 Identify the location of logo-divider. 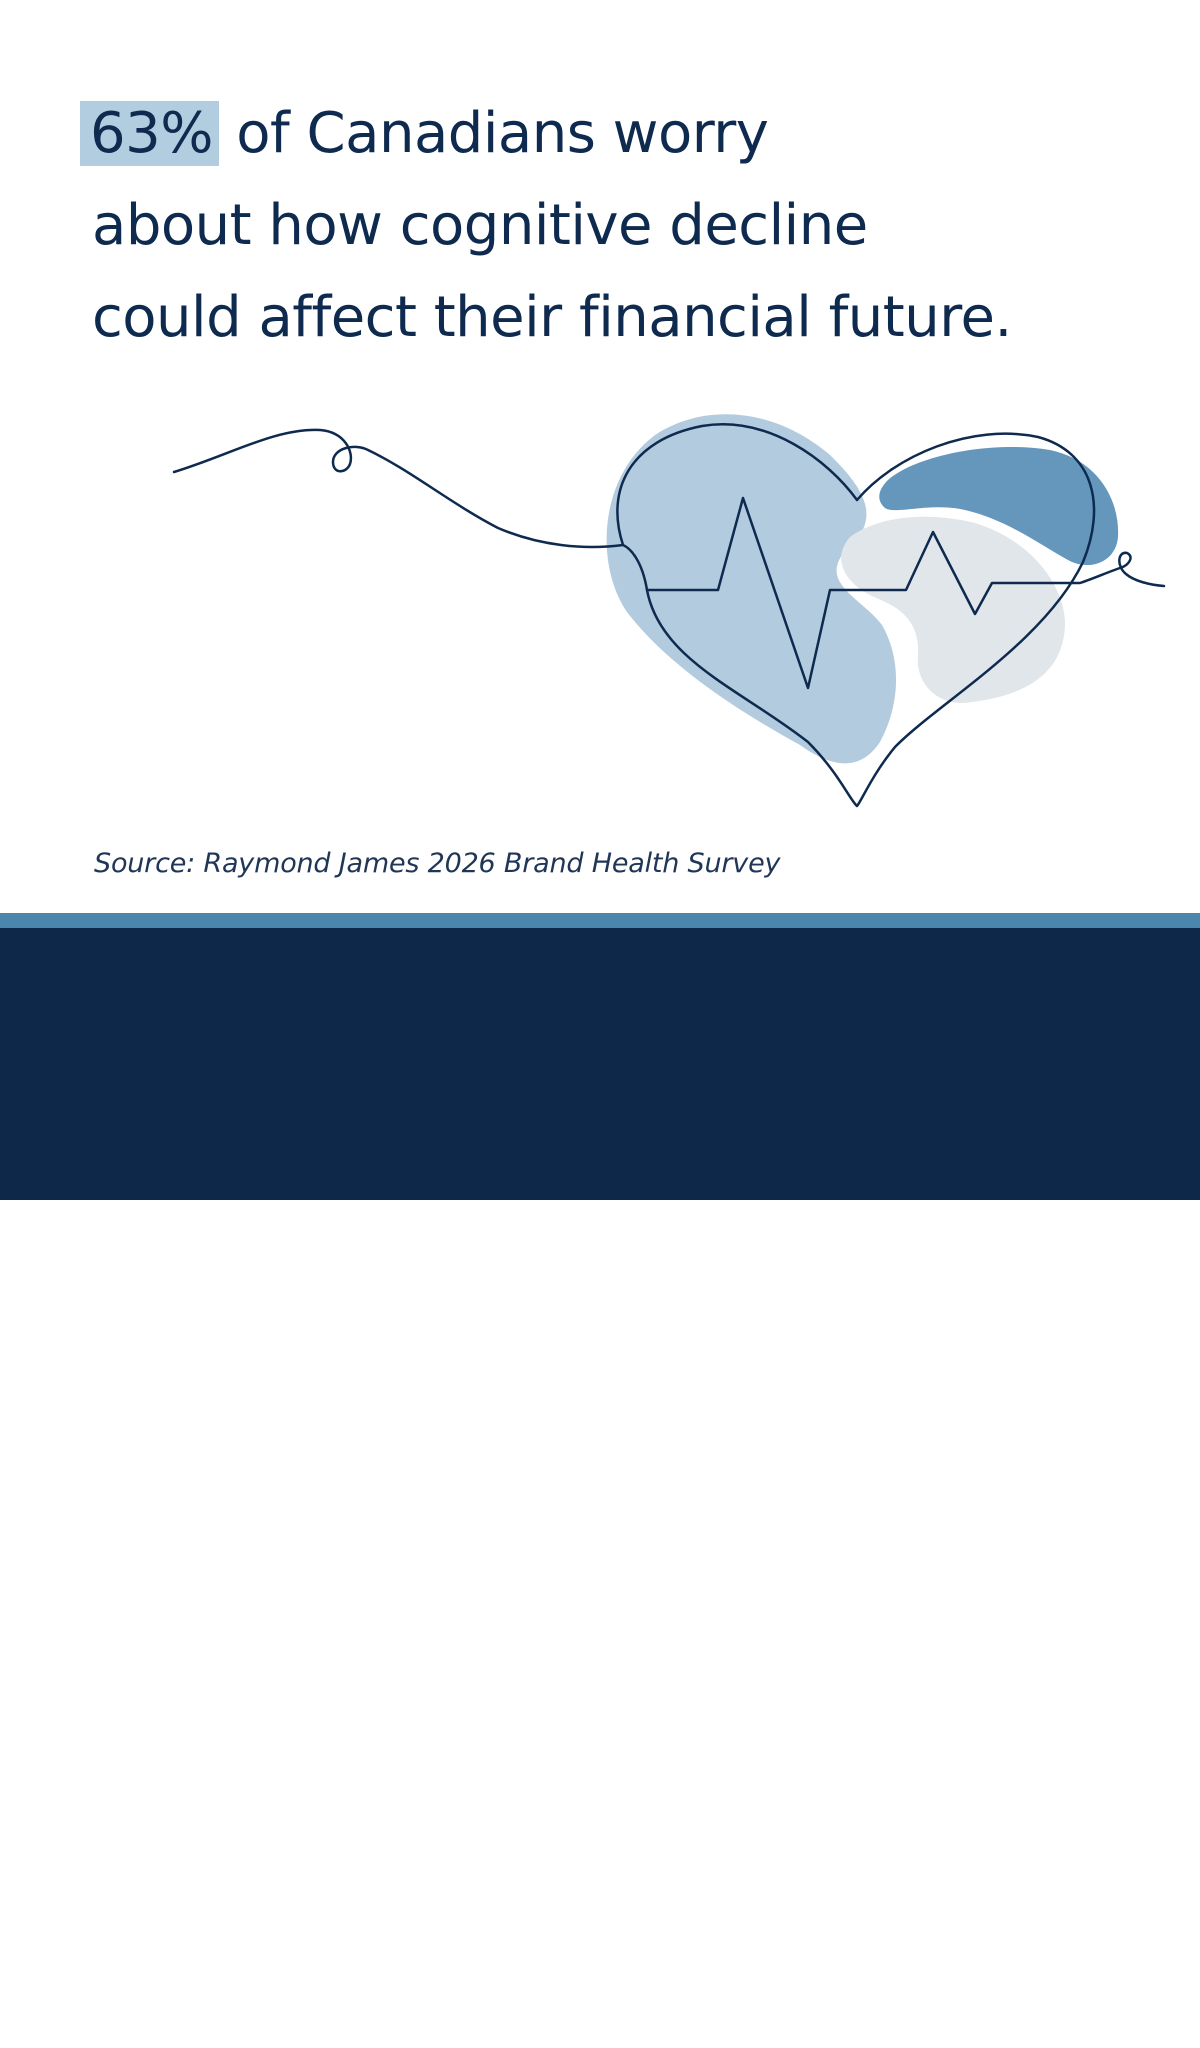
(663, 1985).